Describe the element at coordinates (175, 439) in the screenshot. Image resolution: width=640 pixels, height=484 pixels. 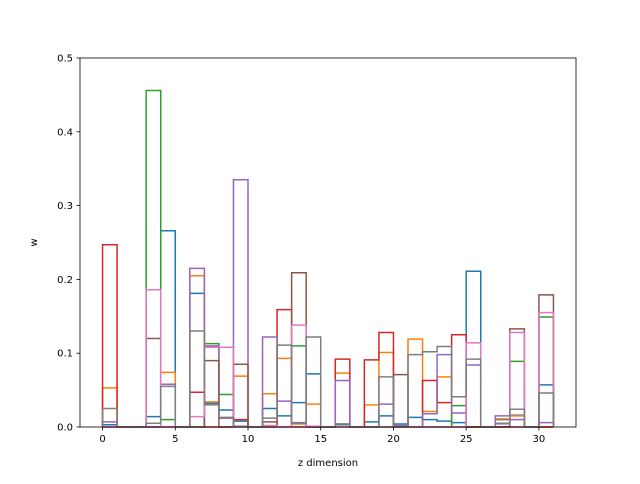
I see `x-tick-label: 5` at that location.